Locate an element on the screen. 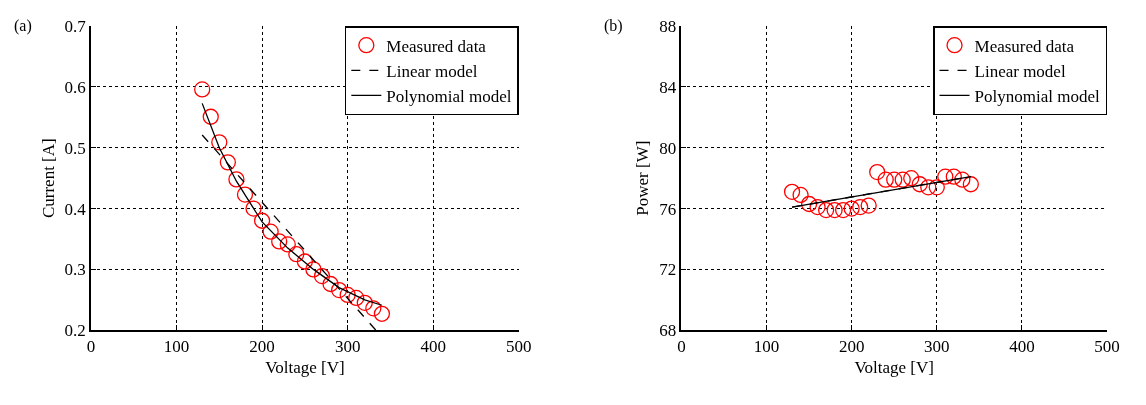  y-tick-label: 0.5 is located at coordinates (75, 148).